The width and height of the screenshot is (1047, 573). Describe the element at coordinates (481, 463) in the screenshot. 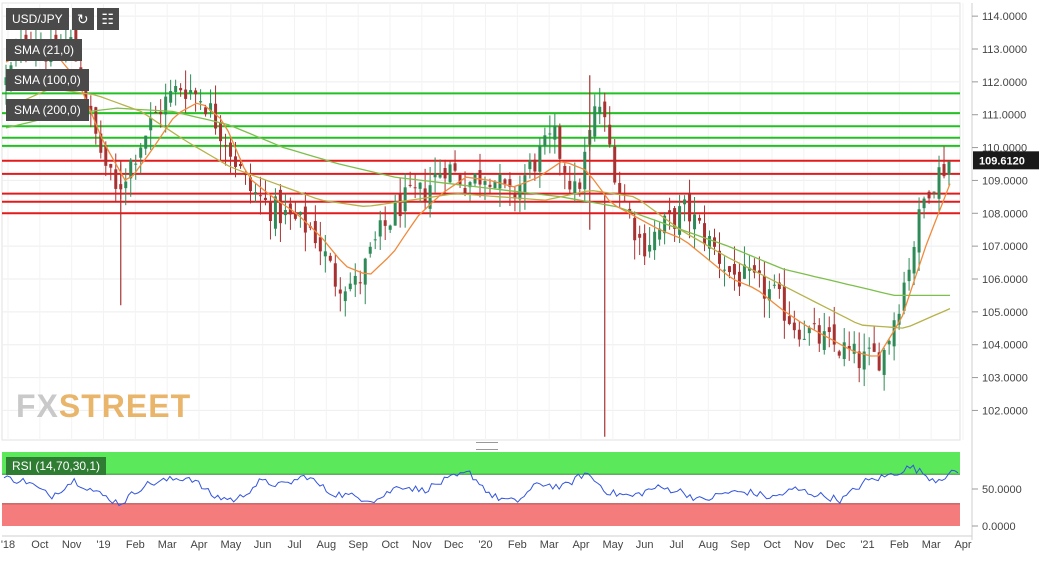

I see `rsi-overbought-zone` at that location.